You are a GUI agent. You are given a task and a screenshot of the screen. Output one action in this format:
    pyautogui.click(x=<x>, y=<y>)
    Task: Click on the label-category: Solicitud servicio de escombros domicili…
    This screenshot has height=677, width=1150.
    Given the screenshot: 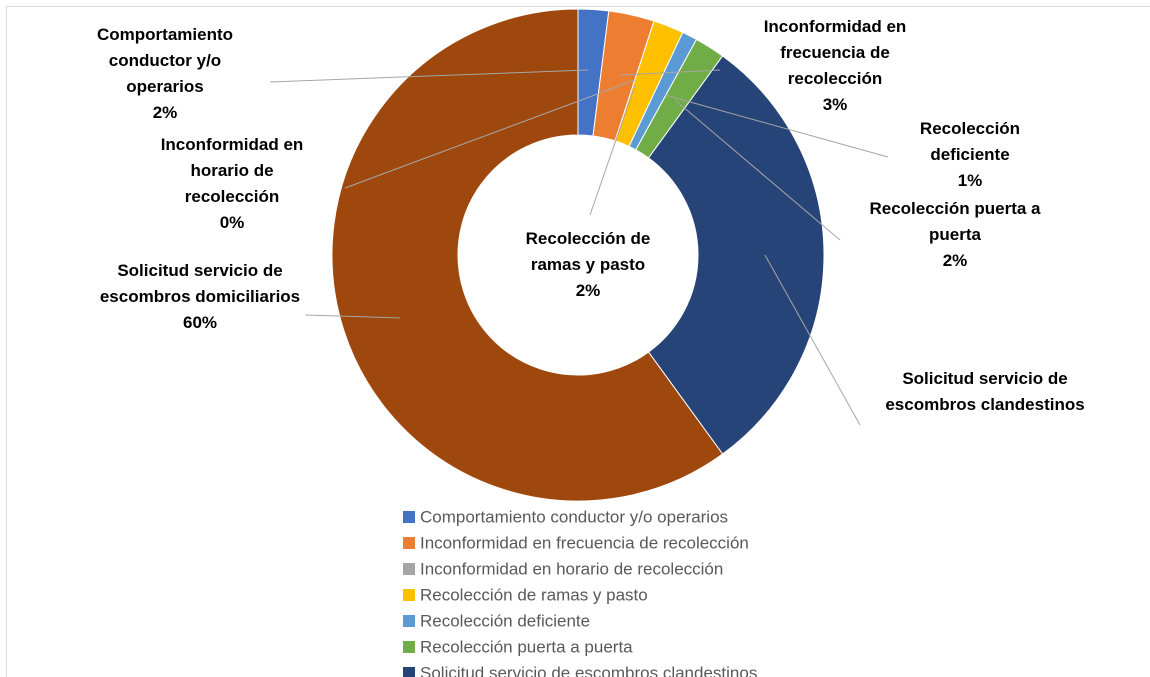 What is the action you would take?
    pyautogui.click(x=200, y=283)
    